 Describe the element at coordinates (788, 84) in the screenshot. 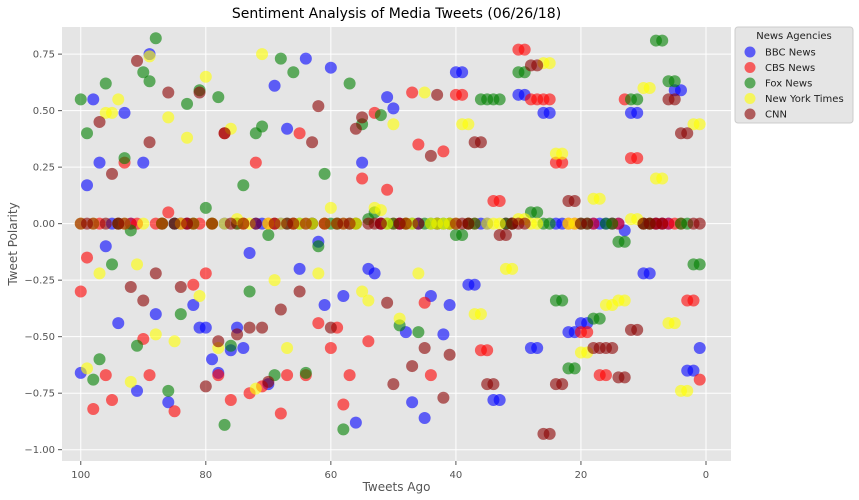

I see `legend-label-fox-news: Fox News` at that location.